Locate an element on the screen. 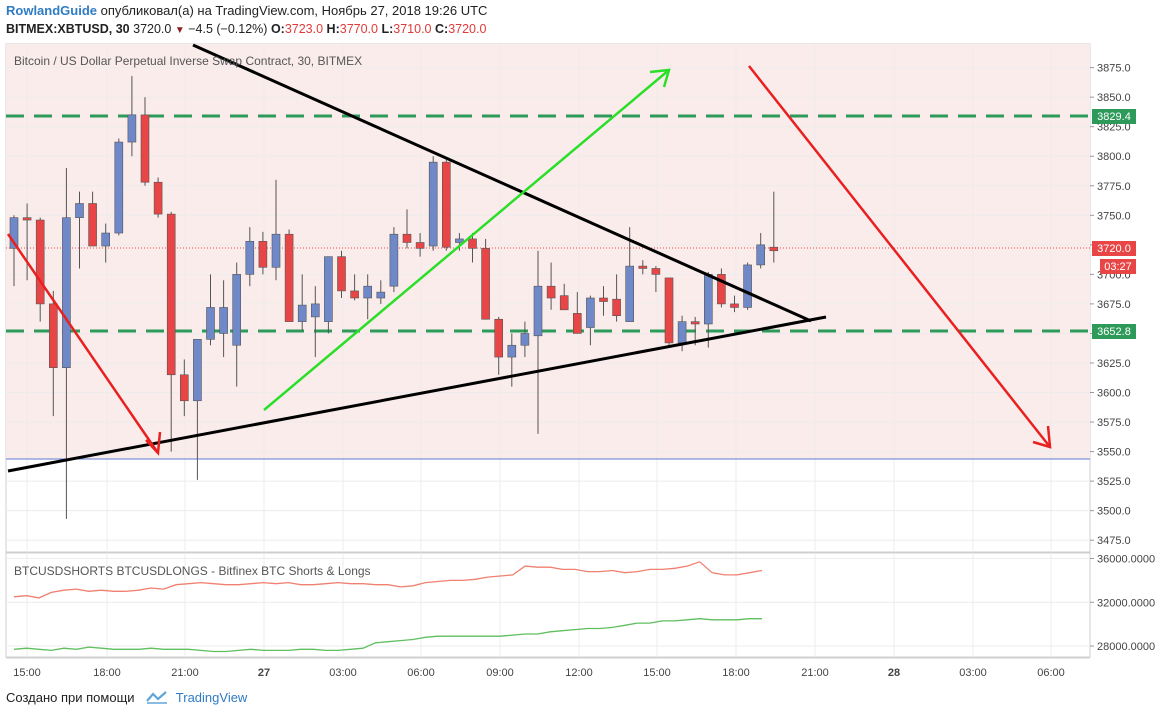  footer: Создано при помощи TradingView is located at coordinates (126, 698).